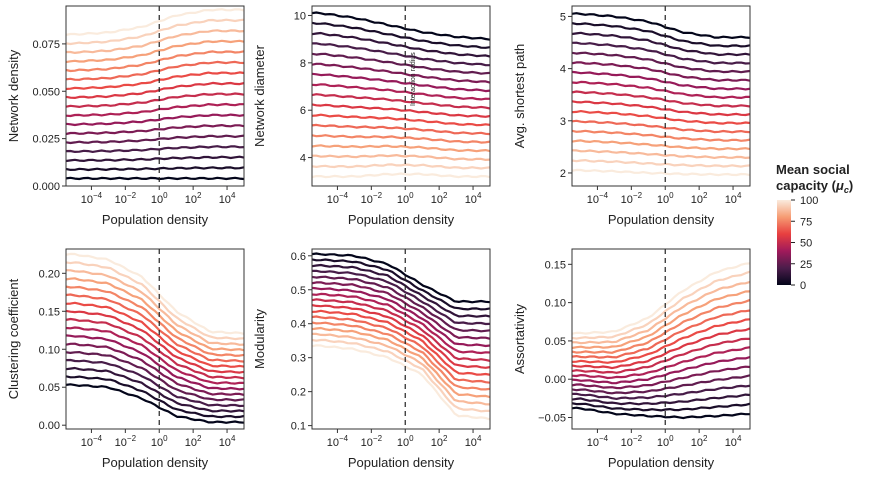  I want to click on colorbar-tick-label: 25, so click(806, 265).